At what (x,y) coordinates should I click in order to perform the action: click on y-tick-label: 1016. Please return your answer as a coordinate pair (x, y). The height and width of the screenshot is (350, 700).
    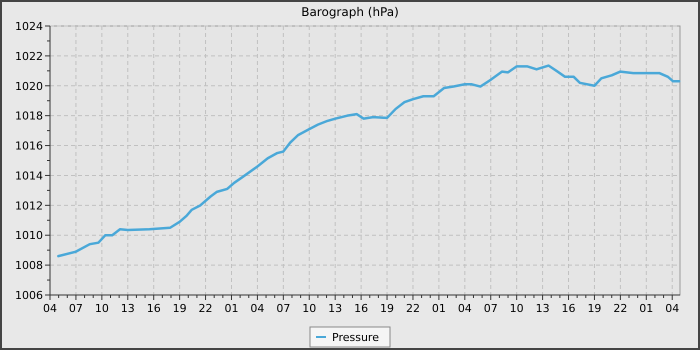
    Looking at the image, I should click on (29, 146).